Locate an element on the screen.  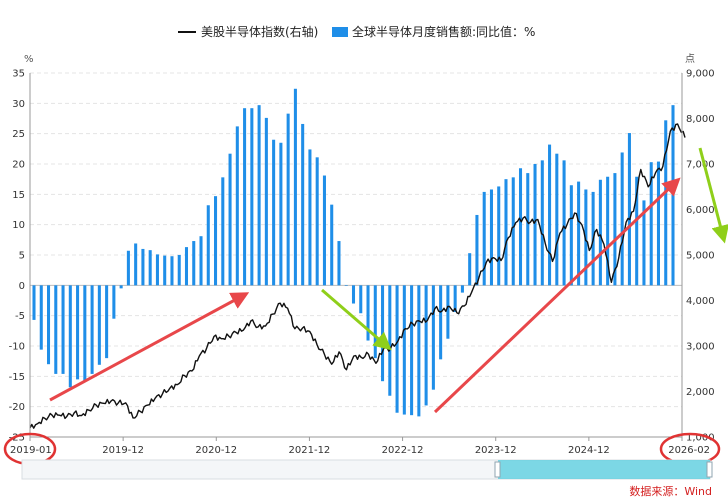
left-tick-label: 5 is located at coordinates (22, 256).